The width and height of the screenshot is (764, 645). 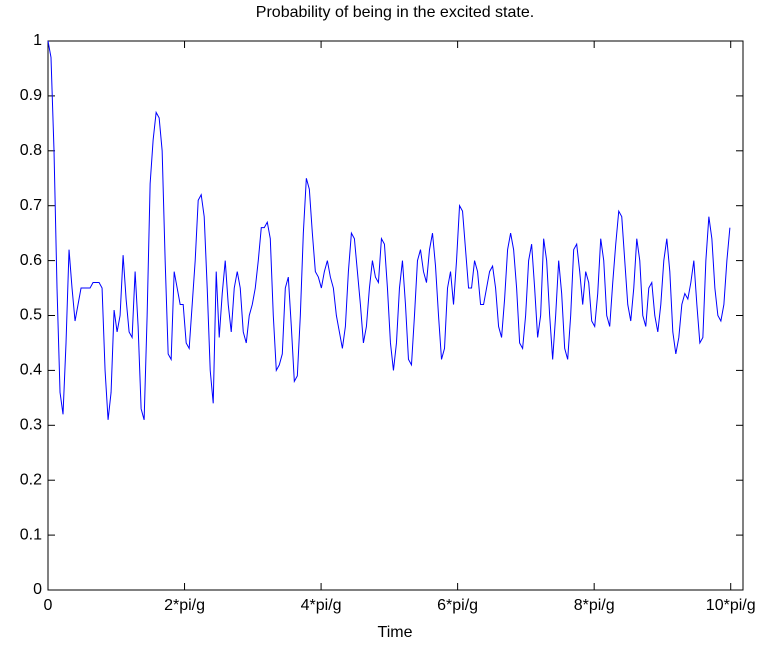 What do you see at coordinates (31, 315) in the screenshot?
I see `y-tick-label: 0.5` at bounding box center [31, 315].